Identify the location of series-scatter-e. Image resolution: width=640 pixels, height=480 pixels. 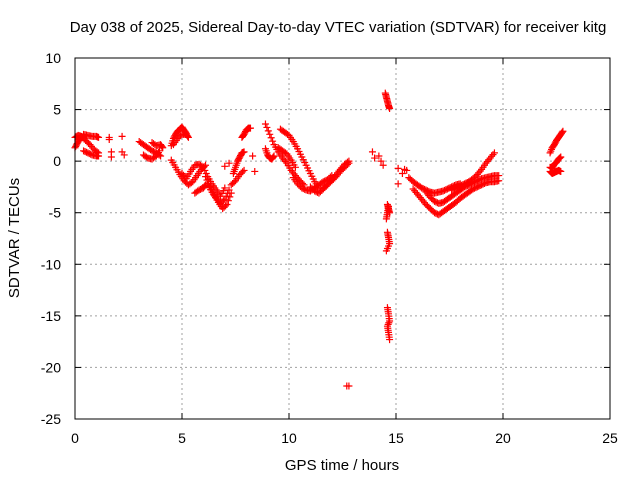
(402, 176).